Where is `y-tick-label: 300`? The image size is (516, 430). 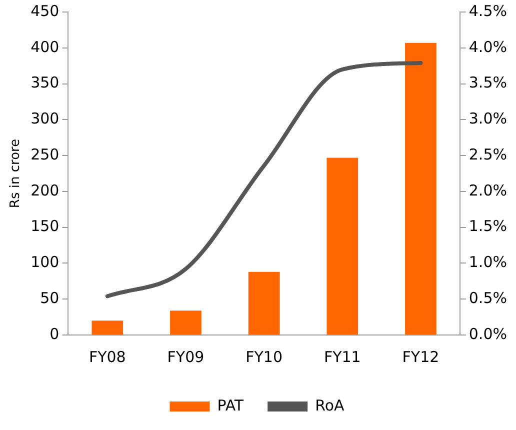 y-tick-label: 300 is located at coordinates (45, 119).